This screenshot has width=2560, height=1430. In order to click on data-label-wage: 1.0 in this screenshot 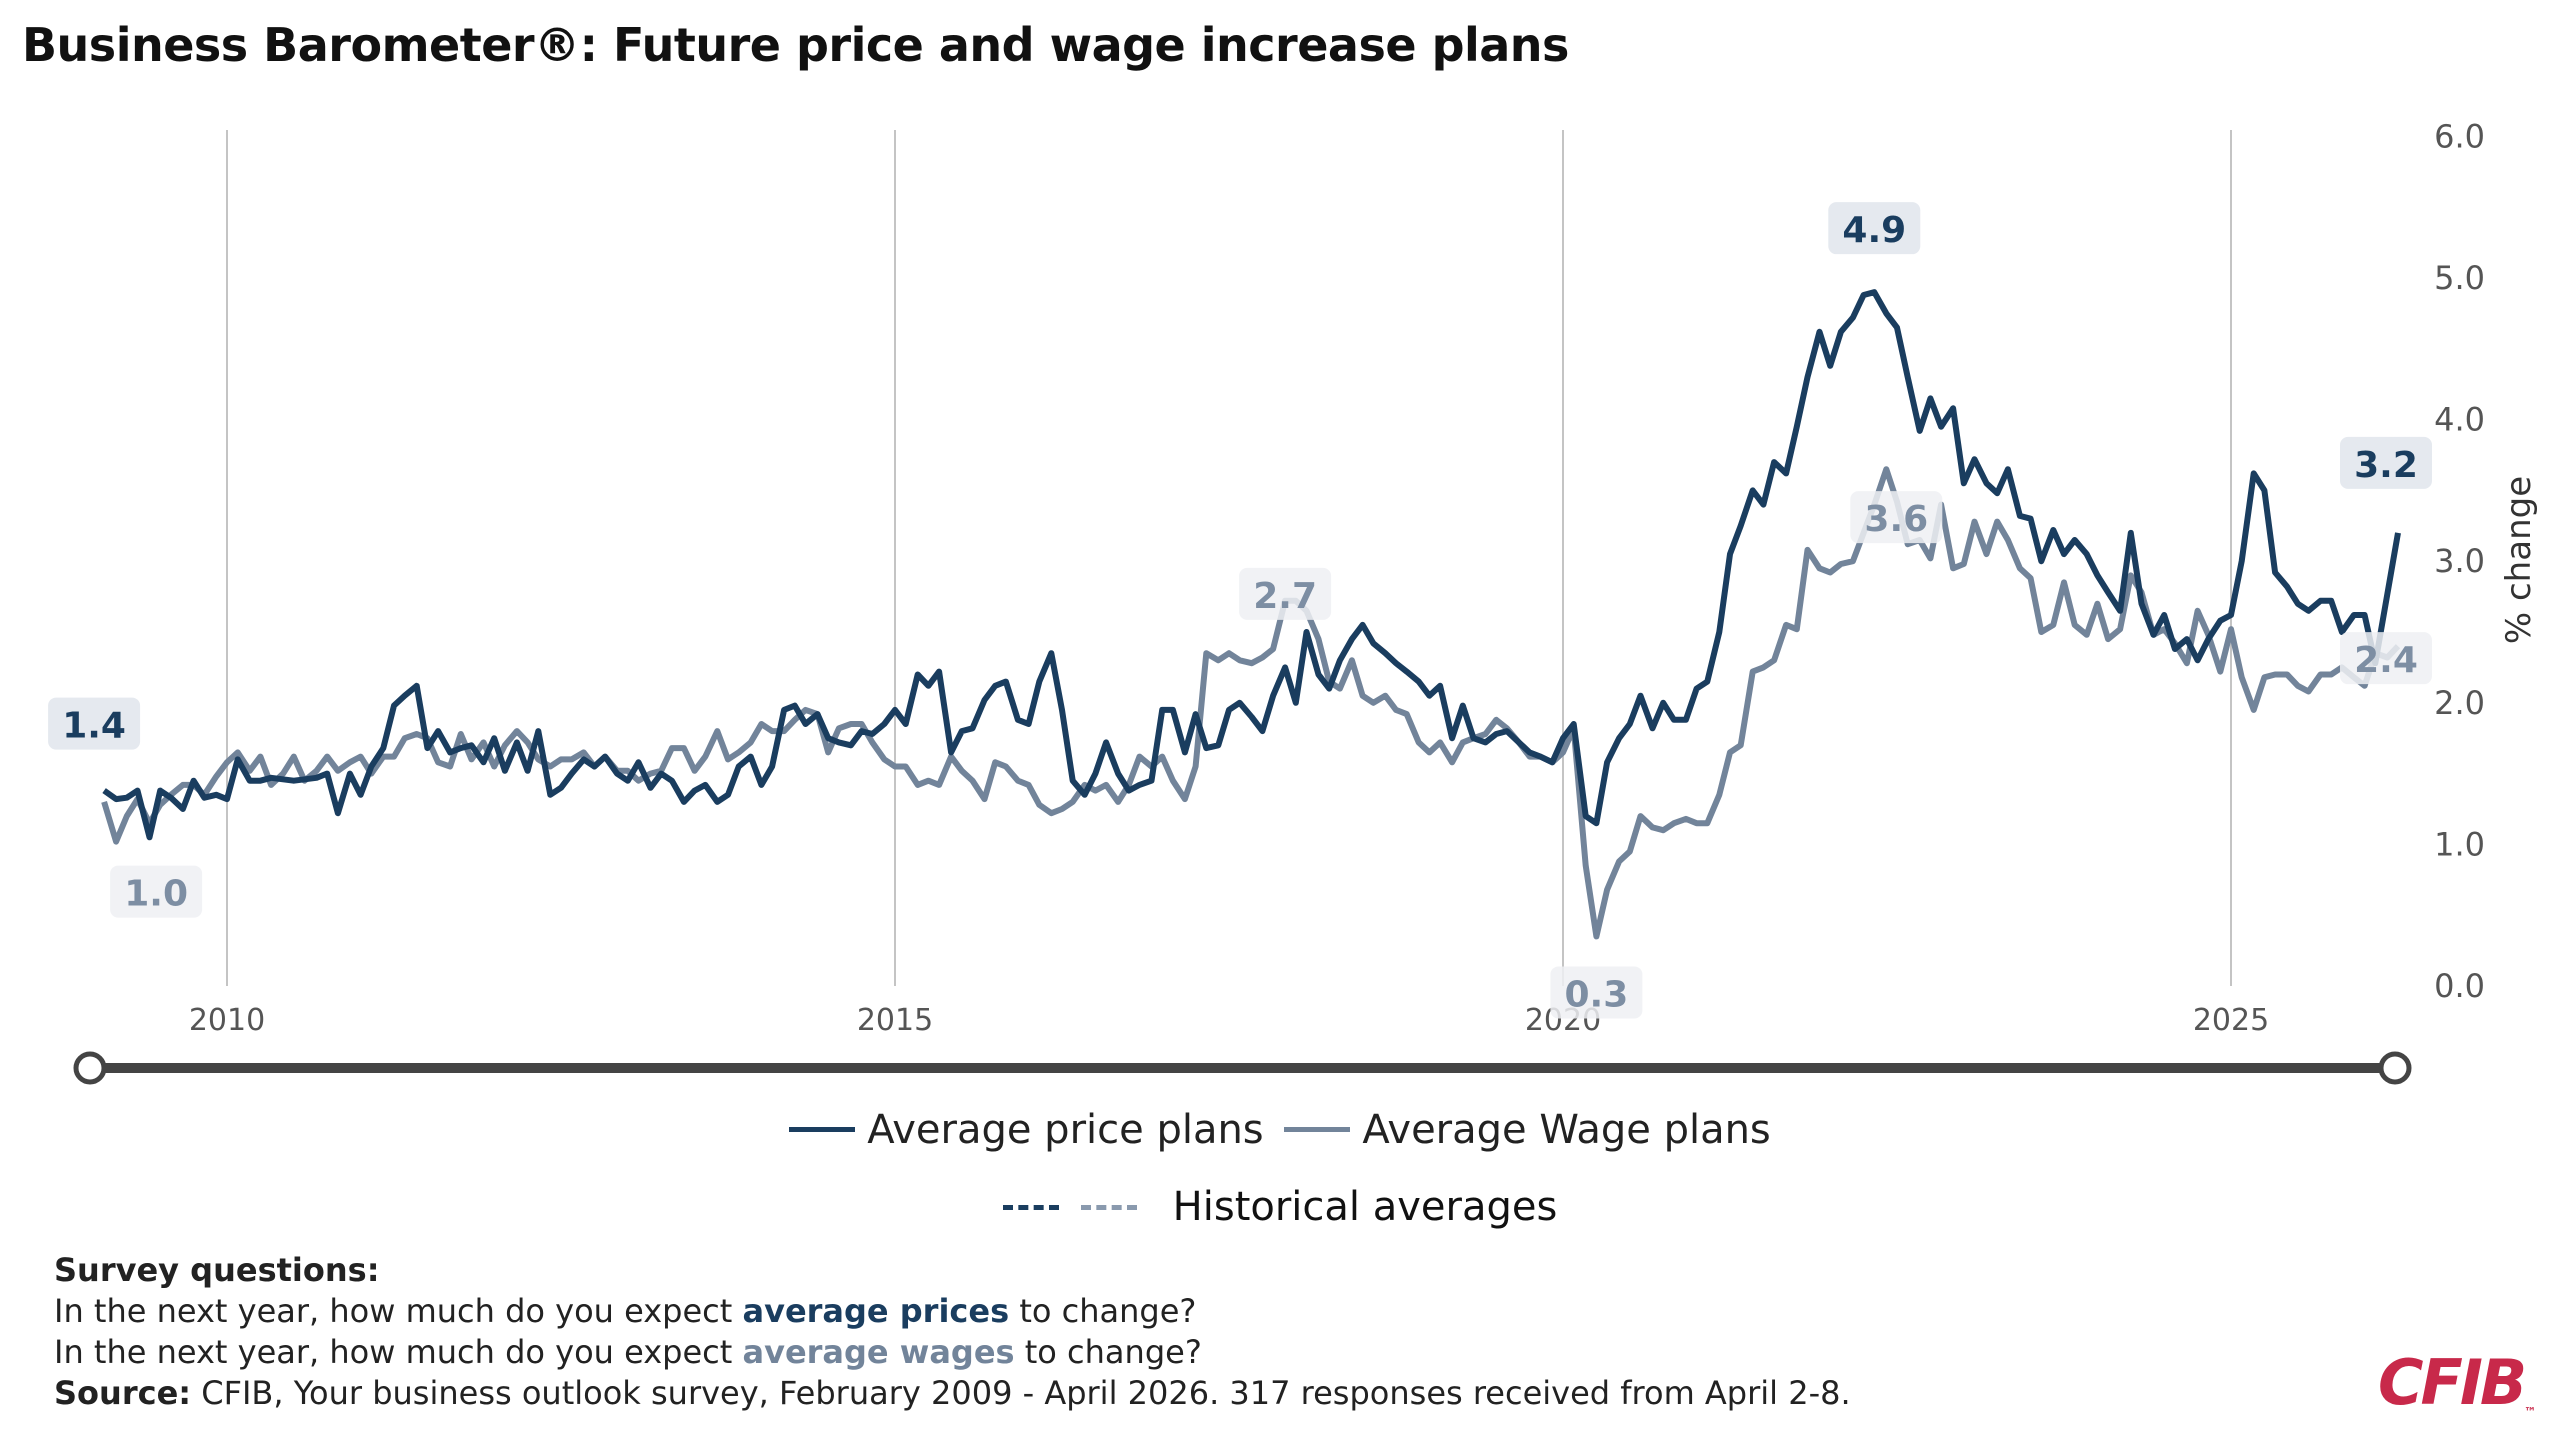, I will do `click(156, 891)`.